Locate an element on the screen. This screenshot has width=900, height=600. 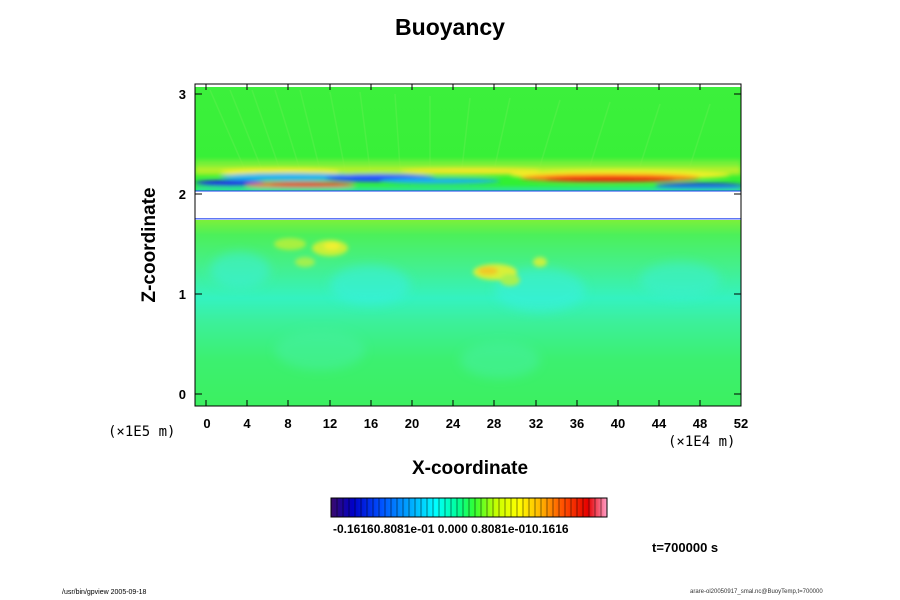
blank-band is located at coordinates (468, 205).